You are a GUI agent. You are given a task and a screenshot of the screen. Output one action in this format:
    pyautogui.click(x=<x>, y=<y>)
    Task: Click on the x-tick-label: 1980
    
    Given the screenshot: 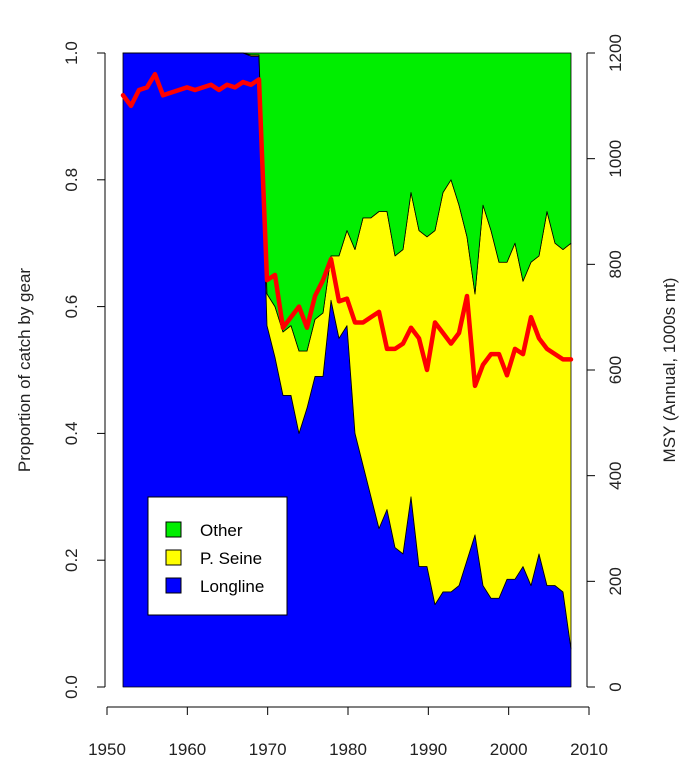 What is the action you would take?
    pyautogui.click(x=348, y=749)
    